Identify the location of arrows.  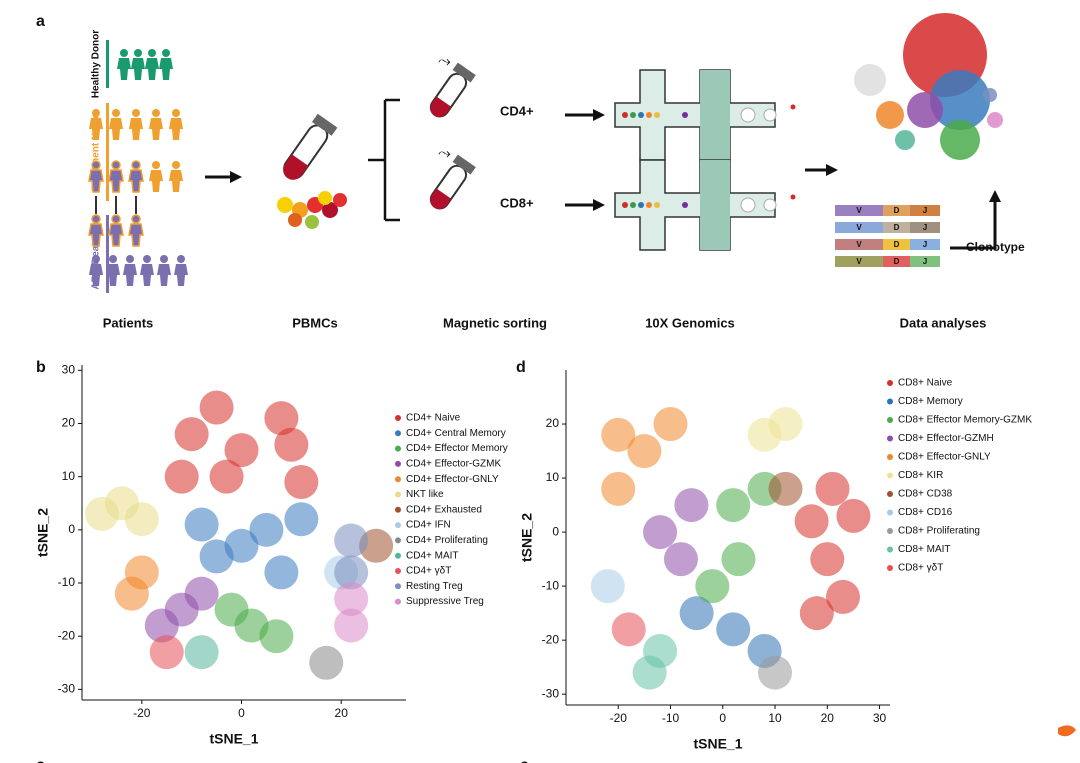
(603, 179).